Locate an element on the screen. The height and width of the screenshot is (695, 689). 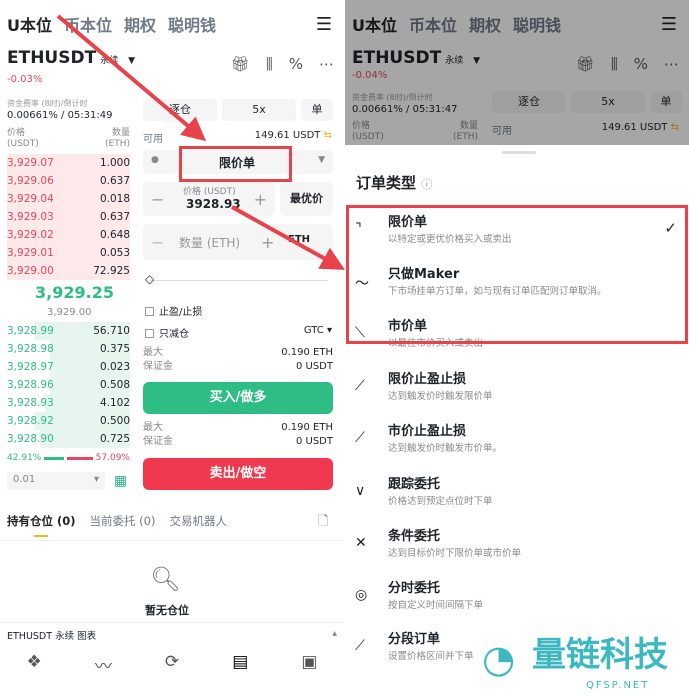
bid-row: 3,928.98 0.375 is located at coordinates (68, 349).